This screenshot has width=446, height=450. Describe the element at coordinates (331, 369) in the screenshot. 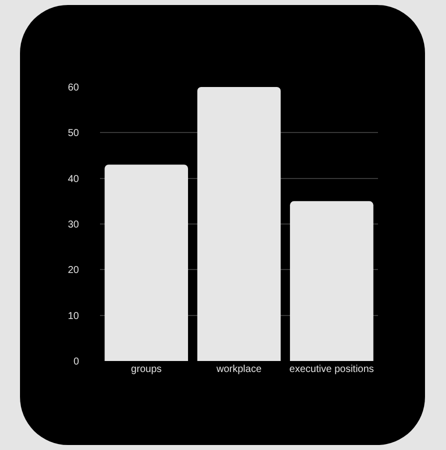

I see `x-tick-label: executive positions` at that location.